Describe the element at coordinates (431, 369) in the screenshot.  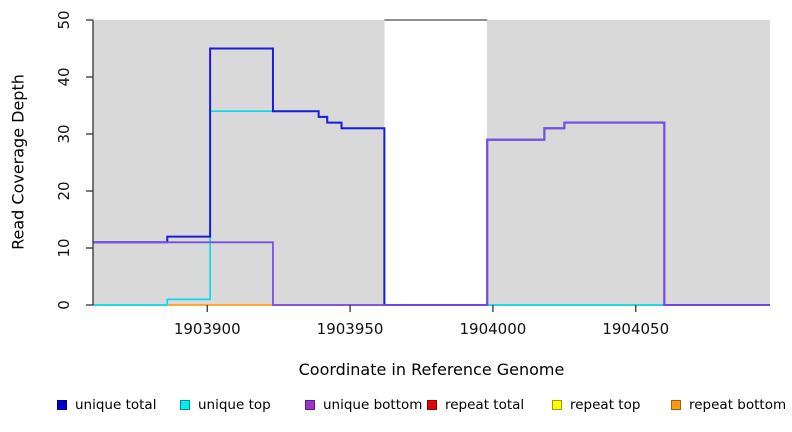
I see `x-axis-title: Coordinate in Reference Genome` at that location.